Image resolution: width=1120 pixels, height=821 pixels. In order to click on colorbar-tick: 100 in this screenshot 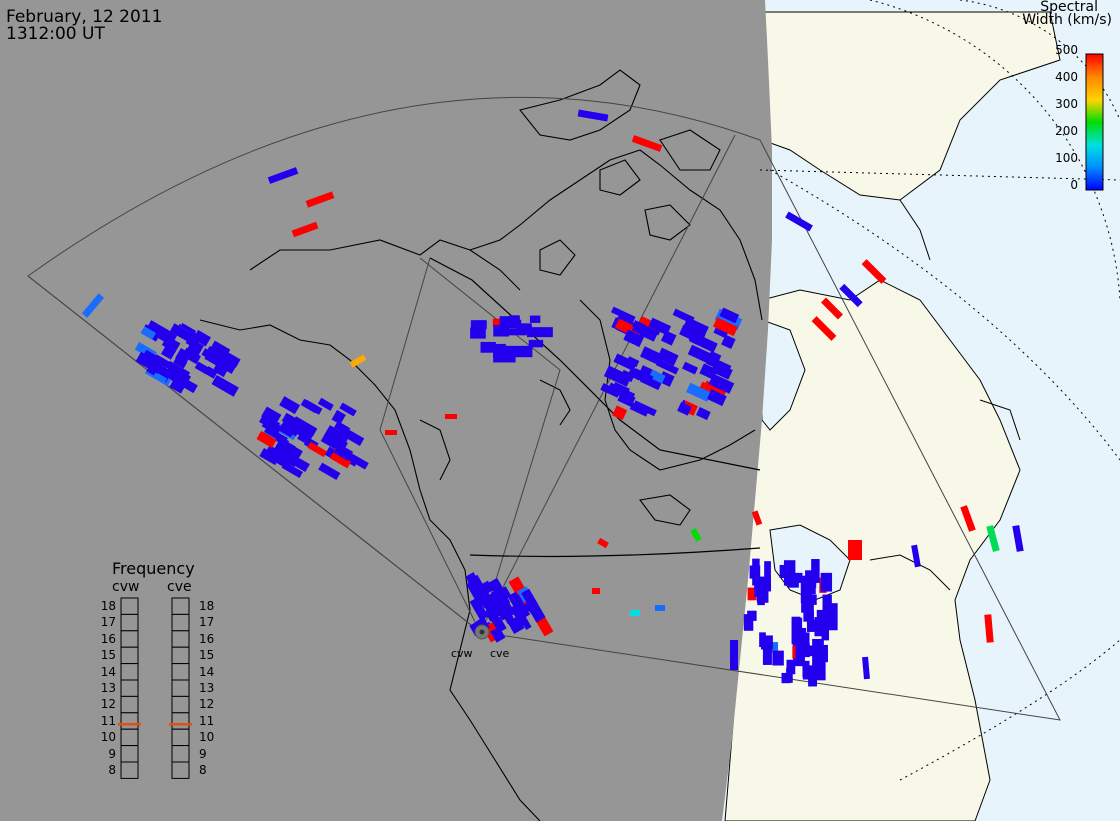, I will do `click(1066, 158)`.